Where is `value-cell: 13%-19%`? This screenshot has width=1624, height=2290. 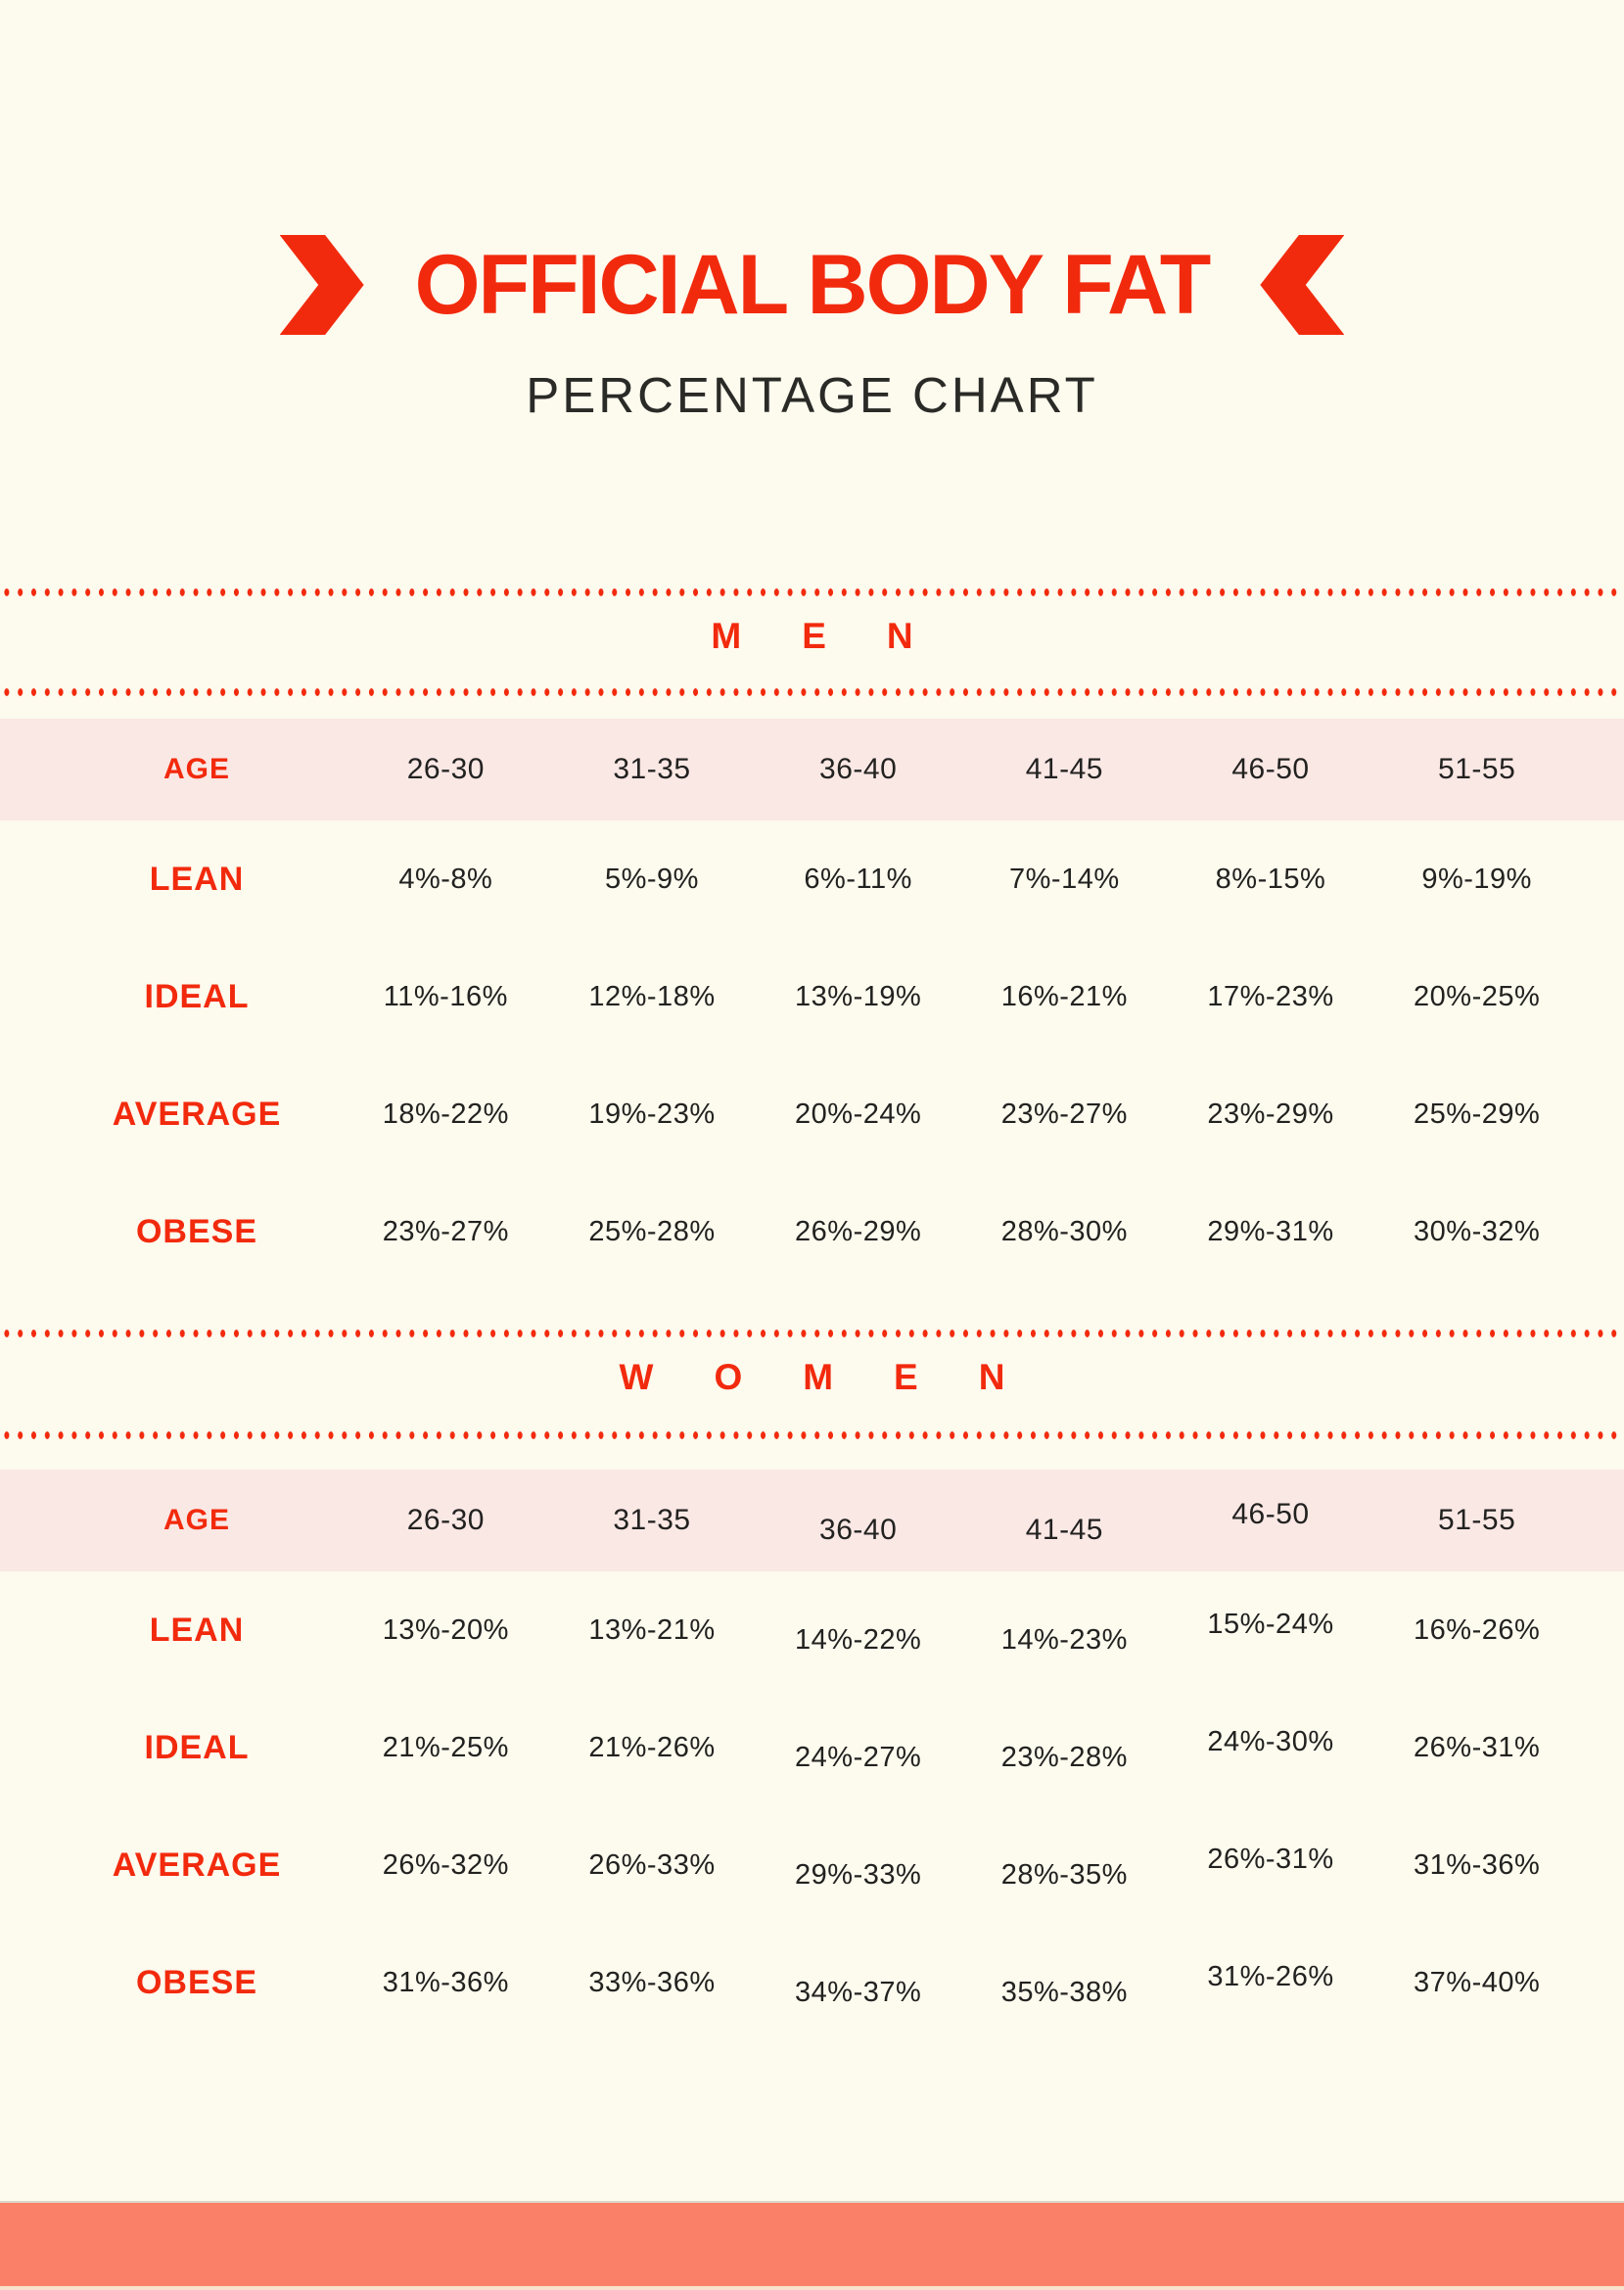 value-cell: 13%-19% is located at coordinates (859, 996).